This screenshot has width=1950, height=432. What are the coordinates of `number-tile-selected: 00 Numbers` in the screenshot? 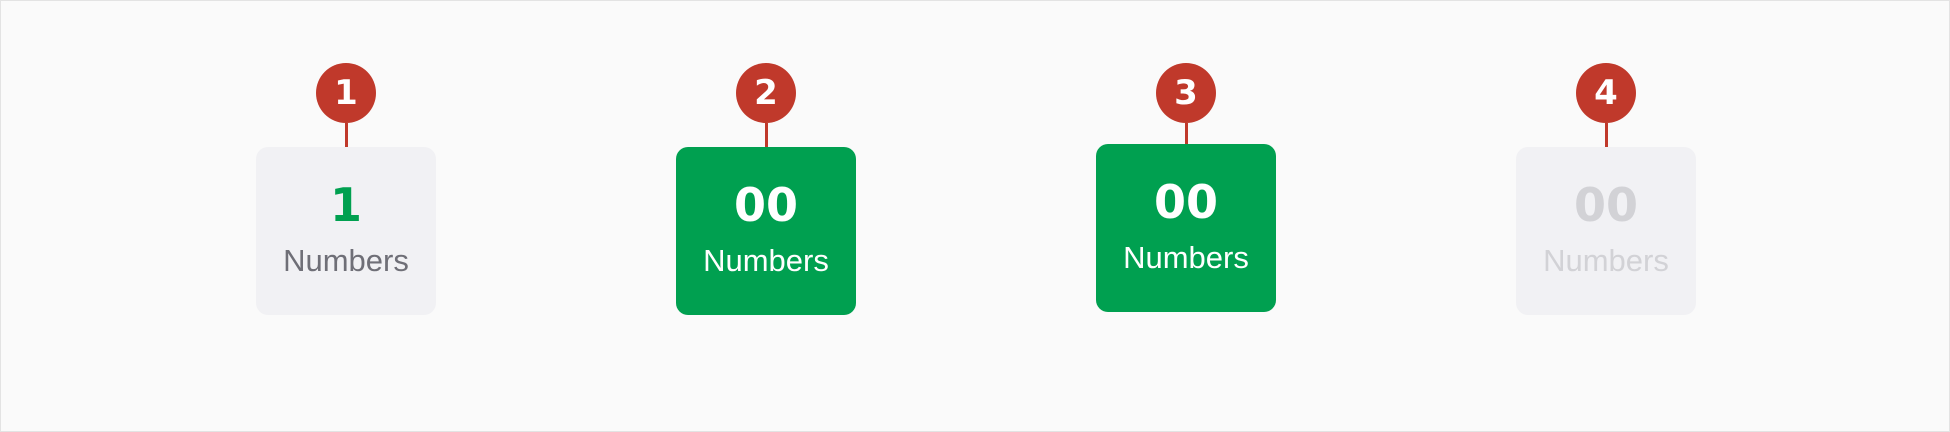 It's located at (766, 231).